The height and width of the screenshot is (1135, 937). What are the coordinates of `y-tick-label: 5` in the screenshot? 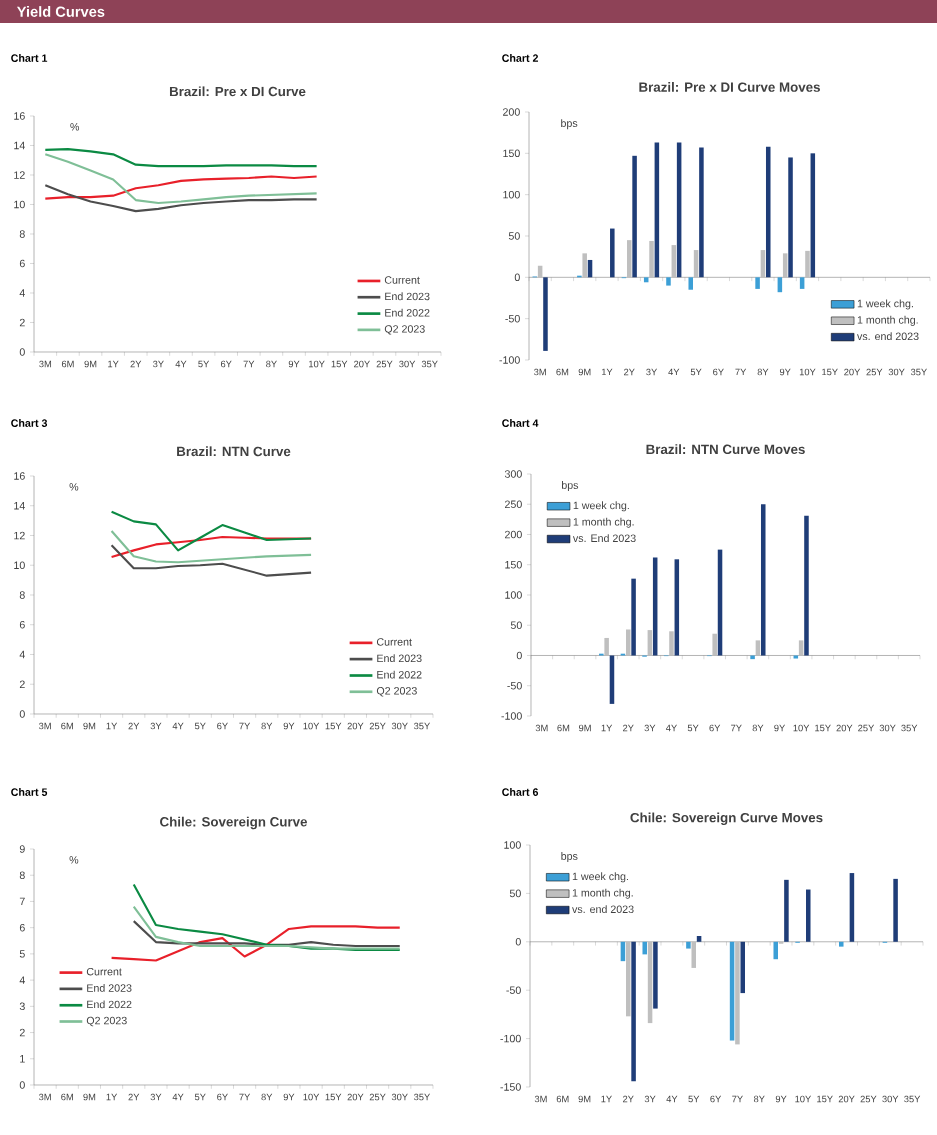 It's located at (22, 954).